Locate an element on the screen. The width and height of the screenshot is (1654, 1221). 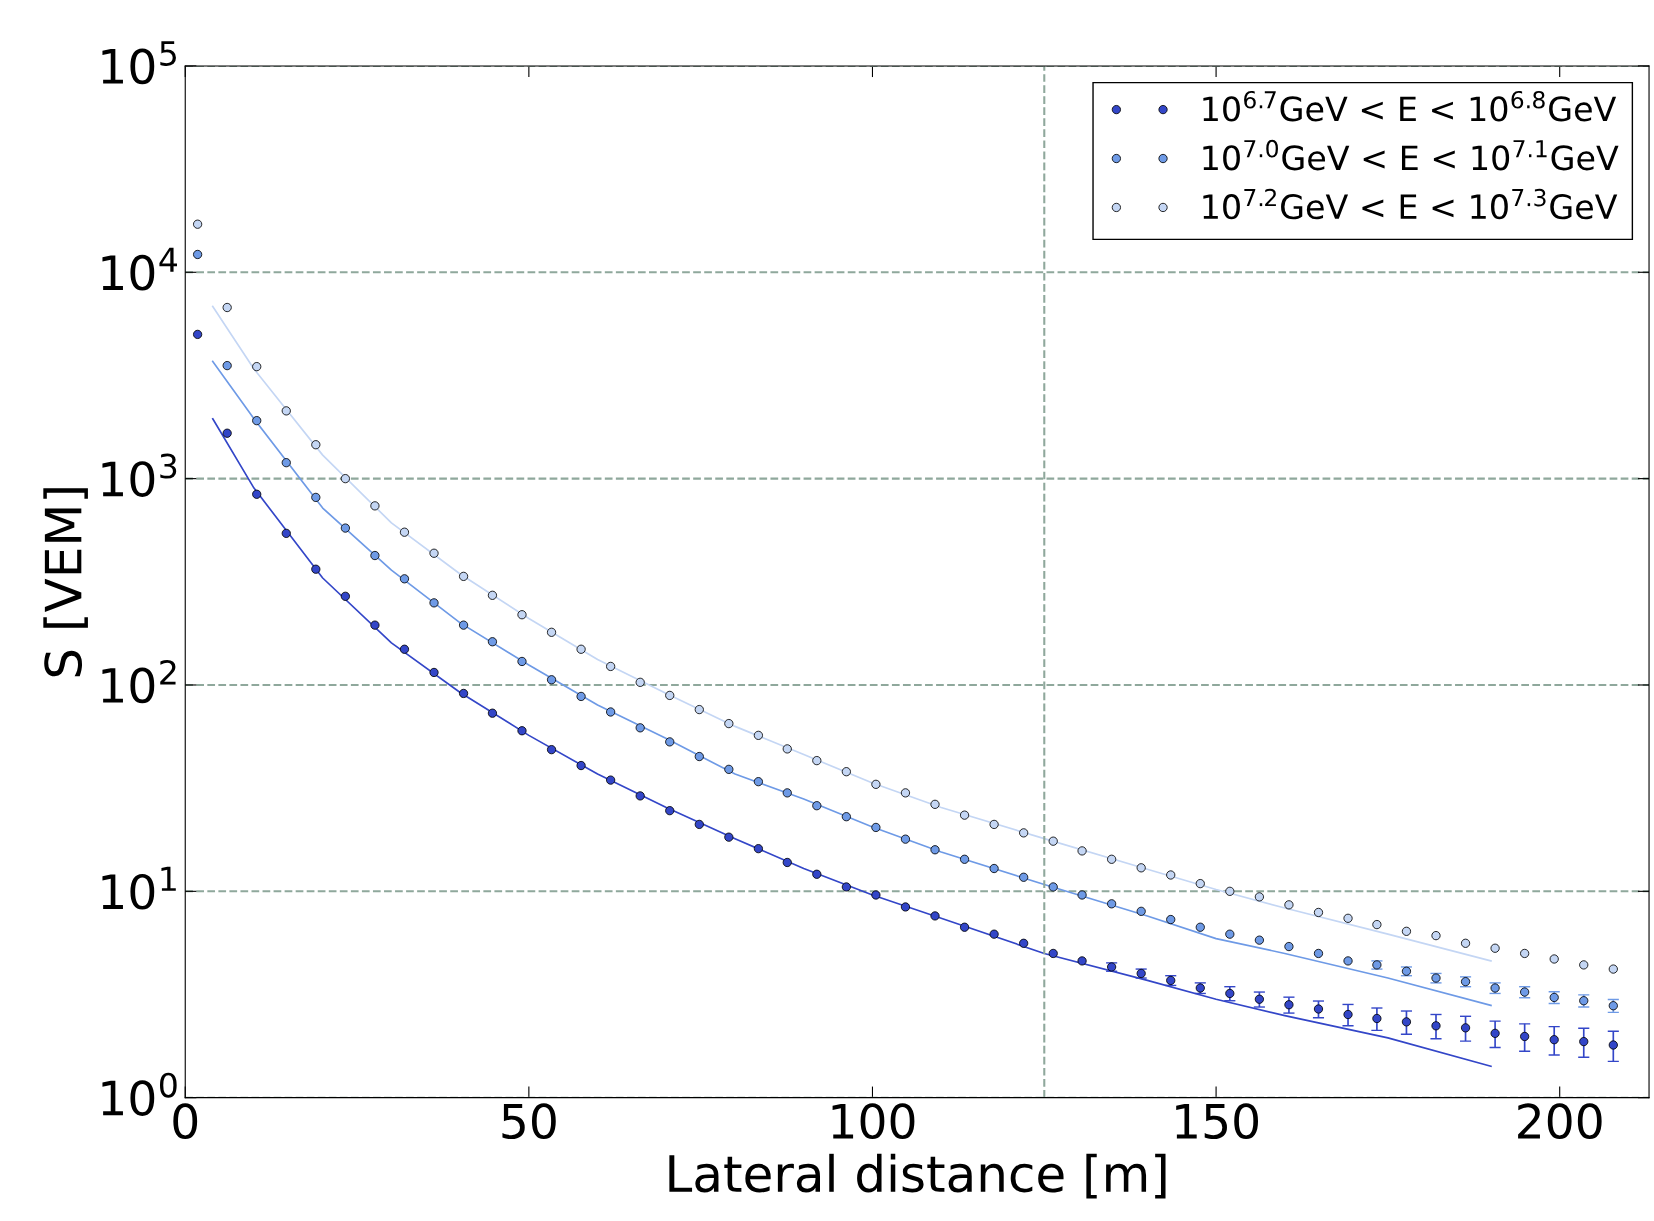
x-tick-label: 150 is located at coordinates (1217, 1121).